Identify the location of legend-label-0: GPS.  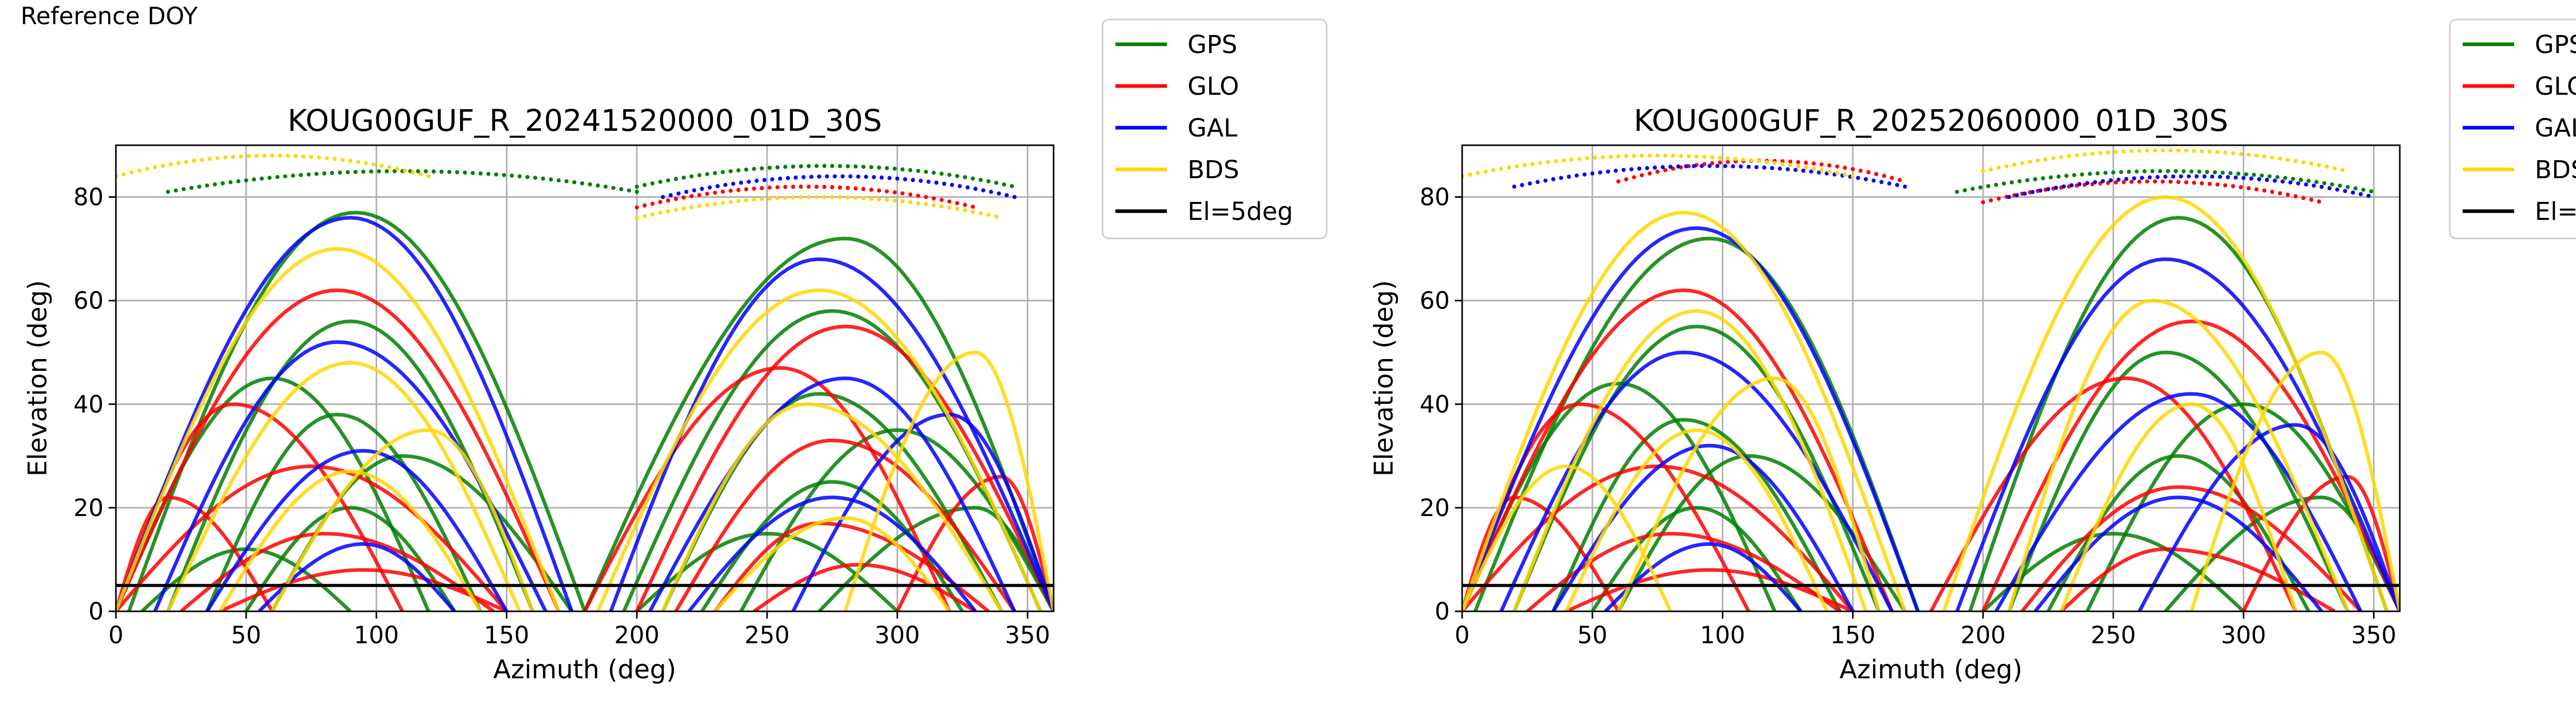
(1213, 44).